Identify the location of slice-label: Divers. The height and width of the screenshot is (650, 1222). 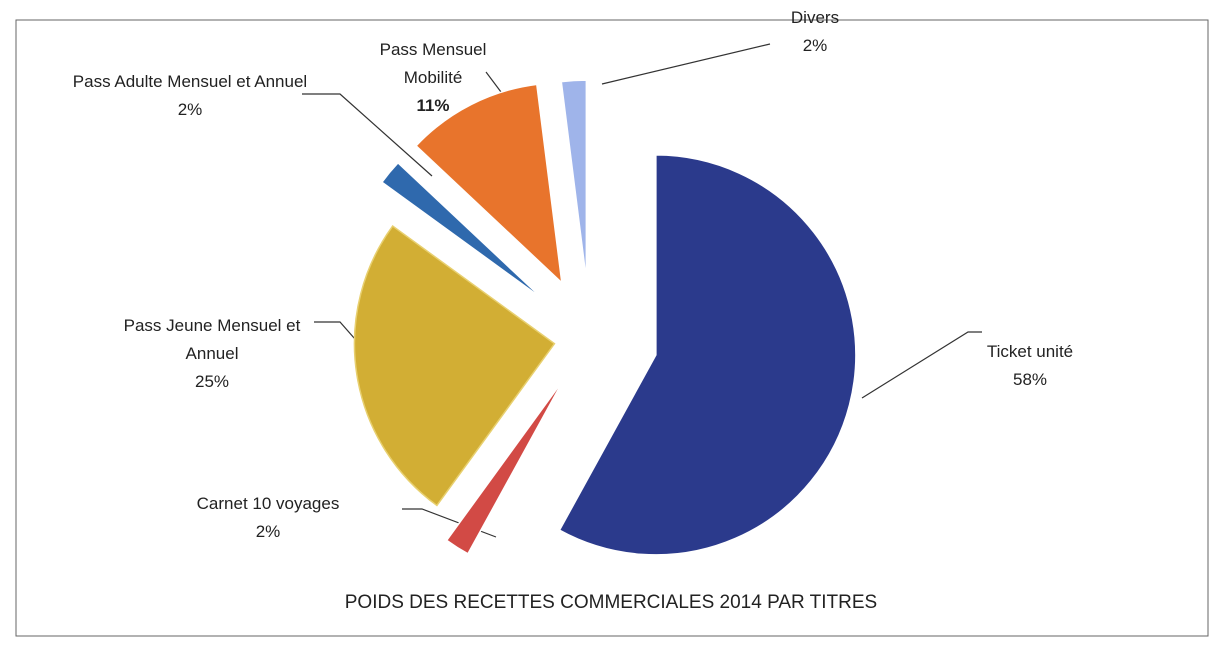
(815, 17).